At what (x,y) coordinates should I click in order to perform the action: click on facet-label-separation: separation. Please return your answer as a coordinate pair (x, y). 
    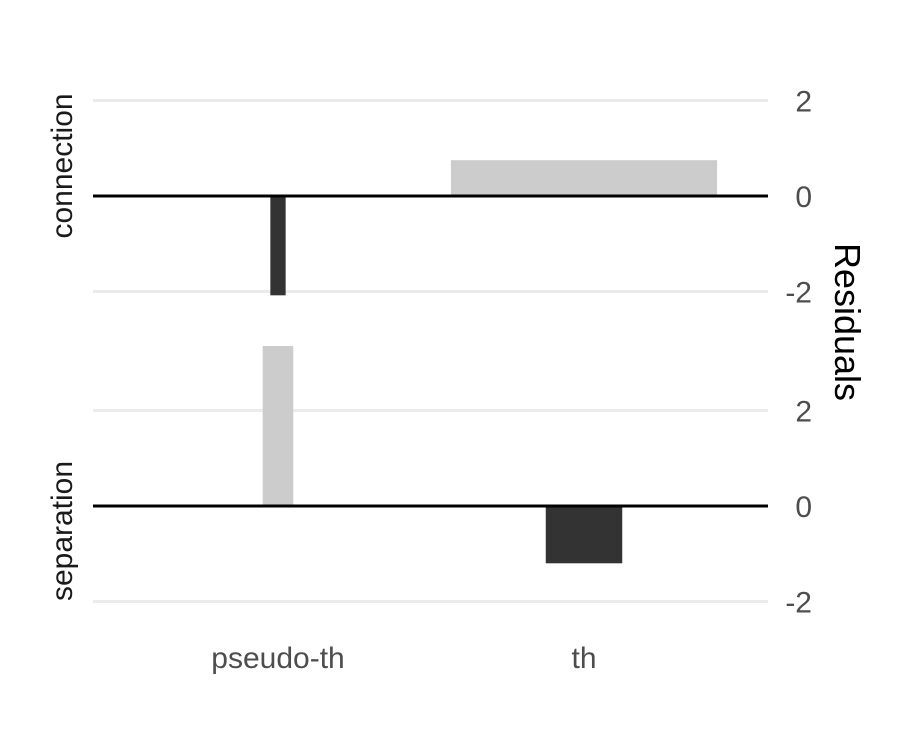
    Looking at the image, I should click on (62, 531).